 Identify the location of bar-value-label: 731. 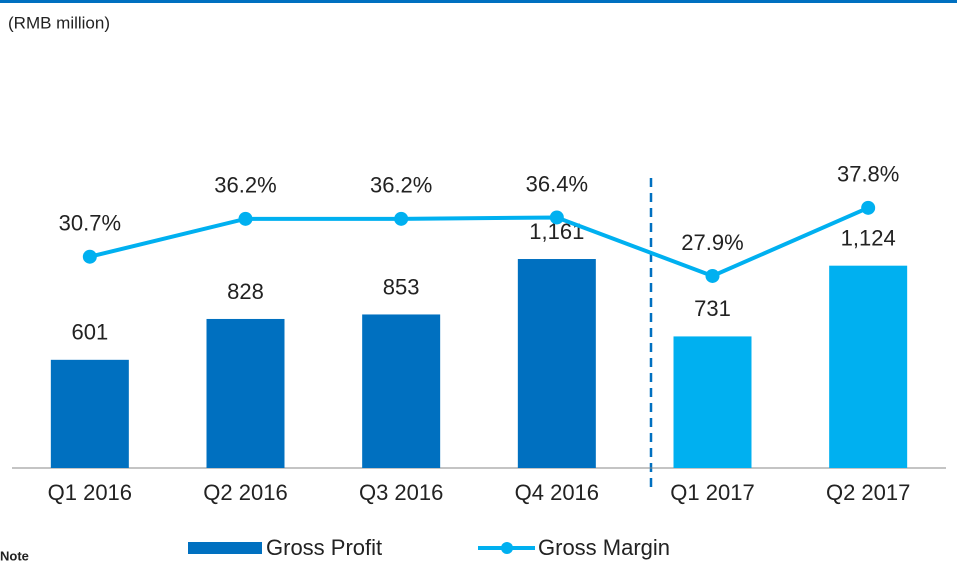
(712, 308).